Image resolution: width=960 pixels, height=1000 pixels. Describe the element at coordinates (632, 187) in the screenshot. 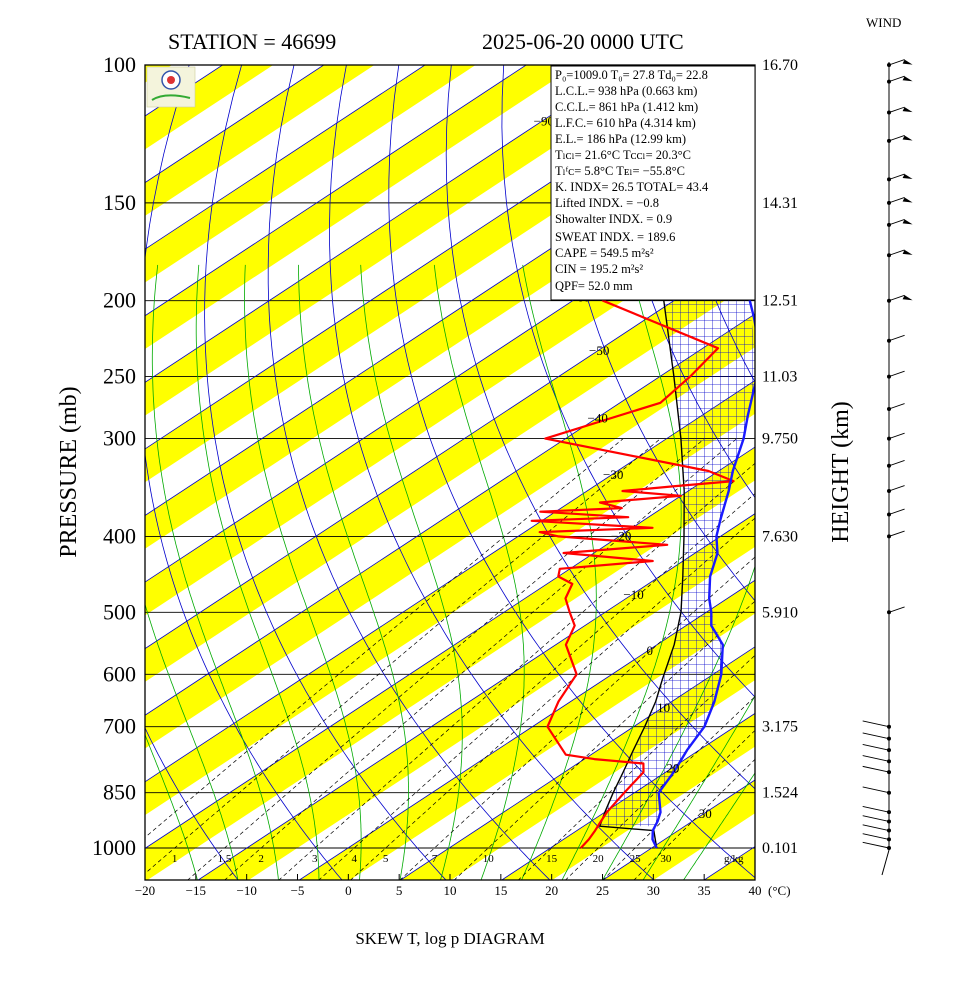

I see `info-kindex: K. INDX= 26.5 TOTAL= 43.4` at that location.